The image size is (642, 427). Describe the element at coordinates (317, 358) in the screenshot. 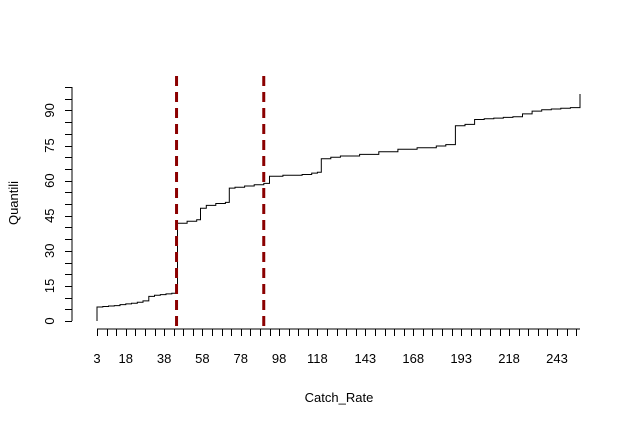

I see `x-tick-label: 118` at that location.